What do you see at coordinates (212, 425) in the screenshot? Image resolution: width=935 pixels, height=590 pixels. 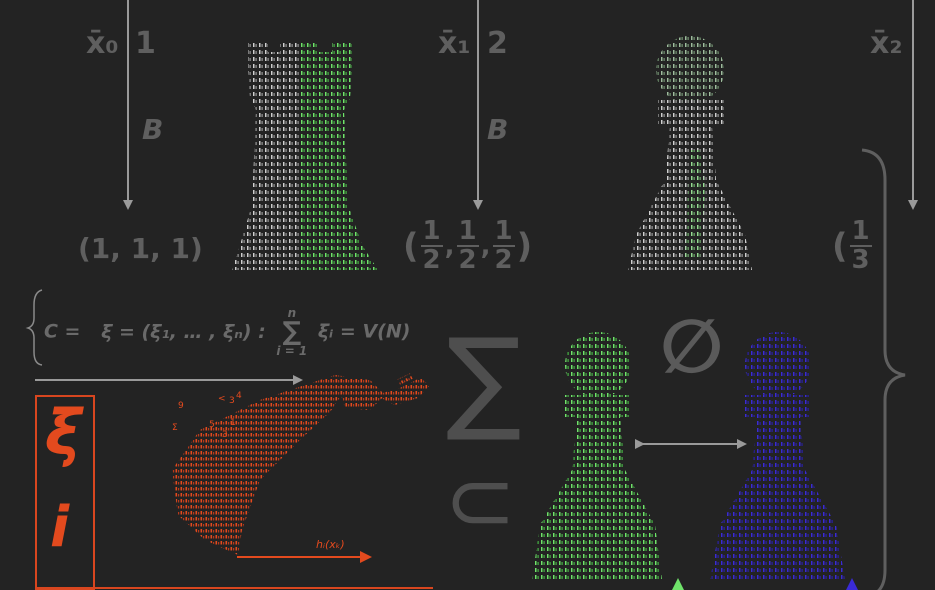 I see `digit: 5` at bounding box center [212, 425].